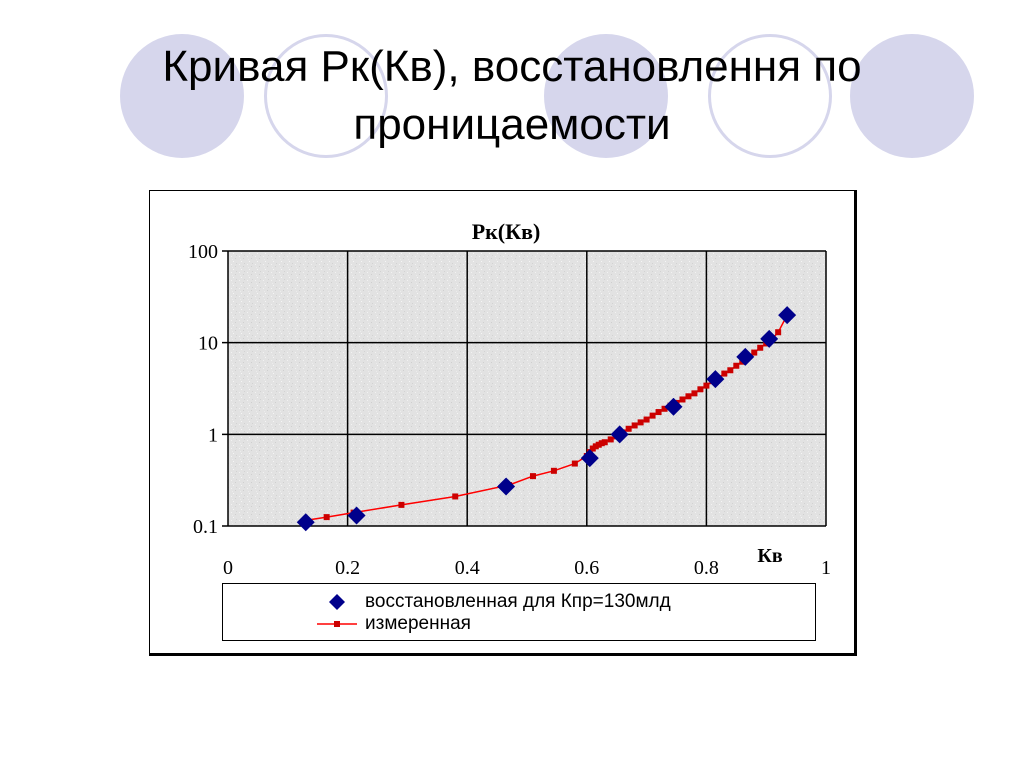 This screenshot has height=768, width=1024. I want to click on legend-item-restored: восстановленная для Кпр=130млд, so click(519, 602).